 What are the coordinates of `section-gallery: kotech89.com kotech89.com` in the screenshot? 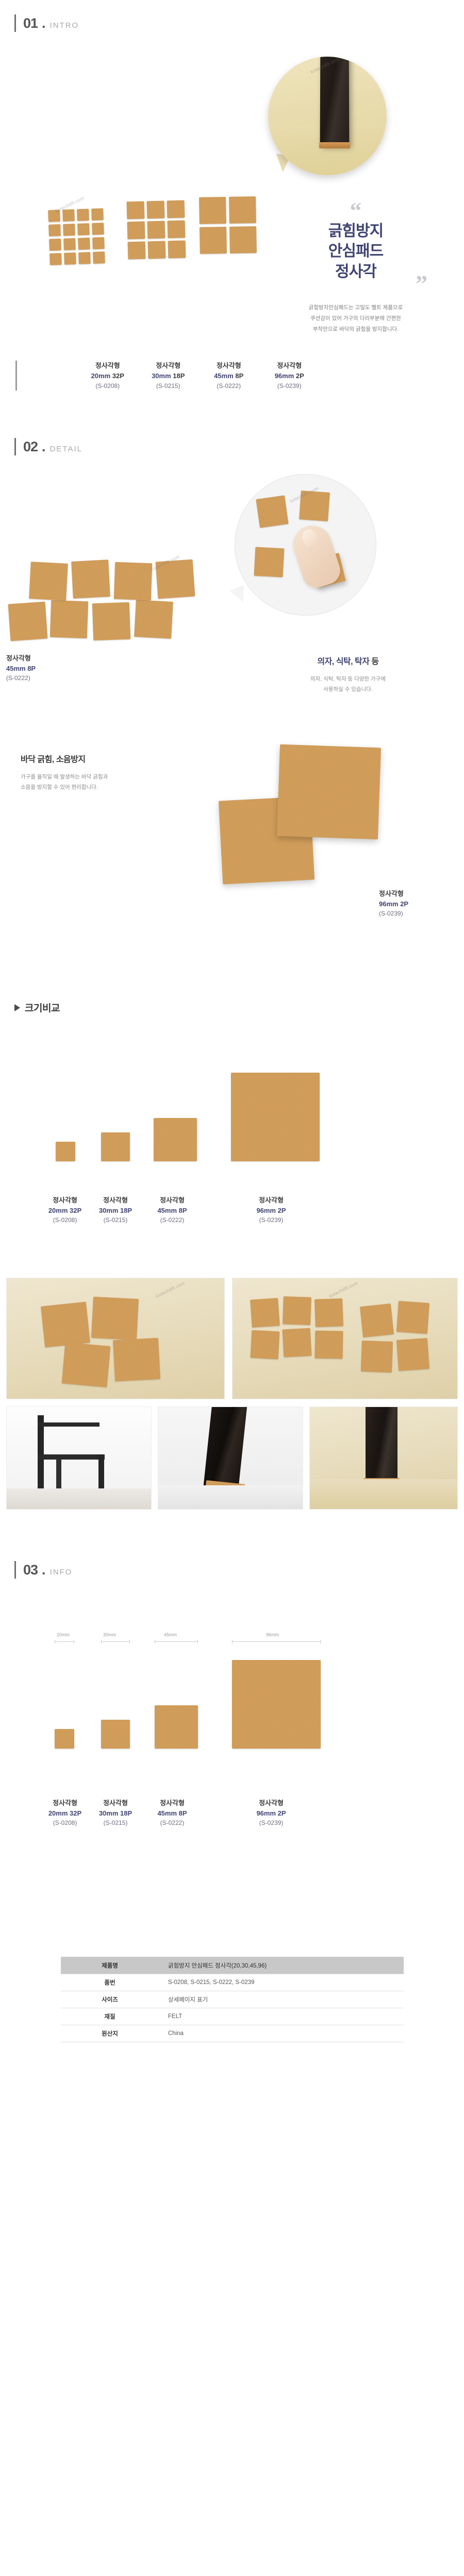 It's located at (232, 1414).